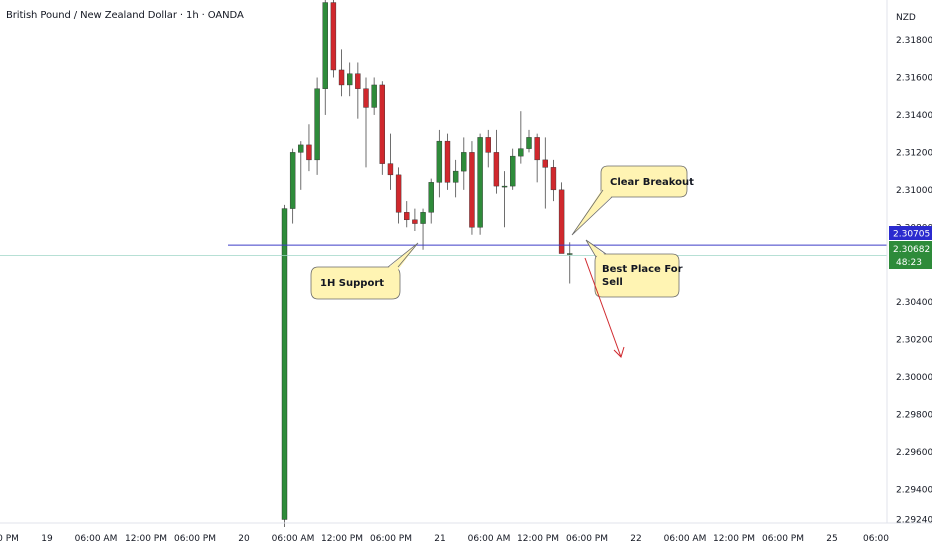  I want to click on level-price-badge, so click(910, 233).